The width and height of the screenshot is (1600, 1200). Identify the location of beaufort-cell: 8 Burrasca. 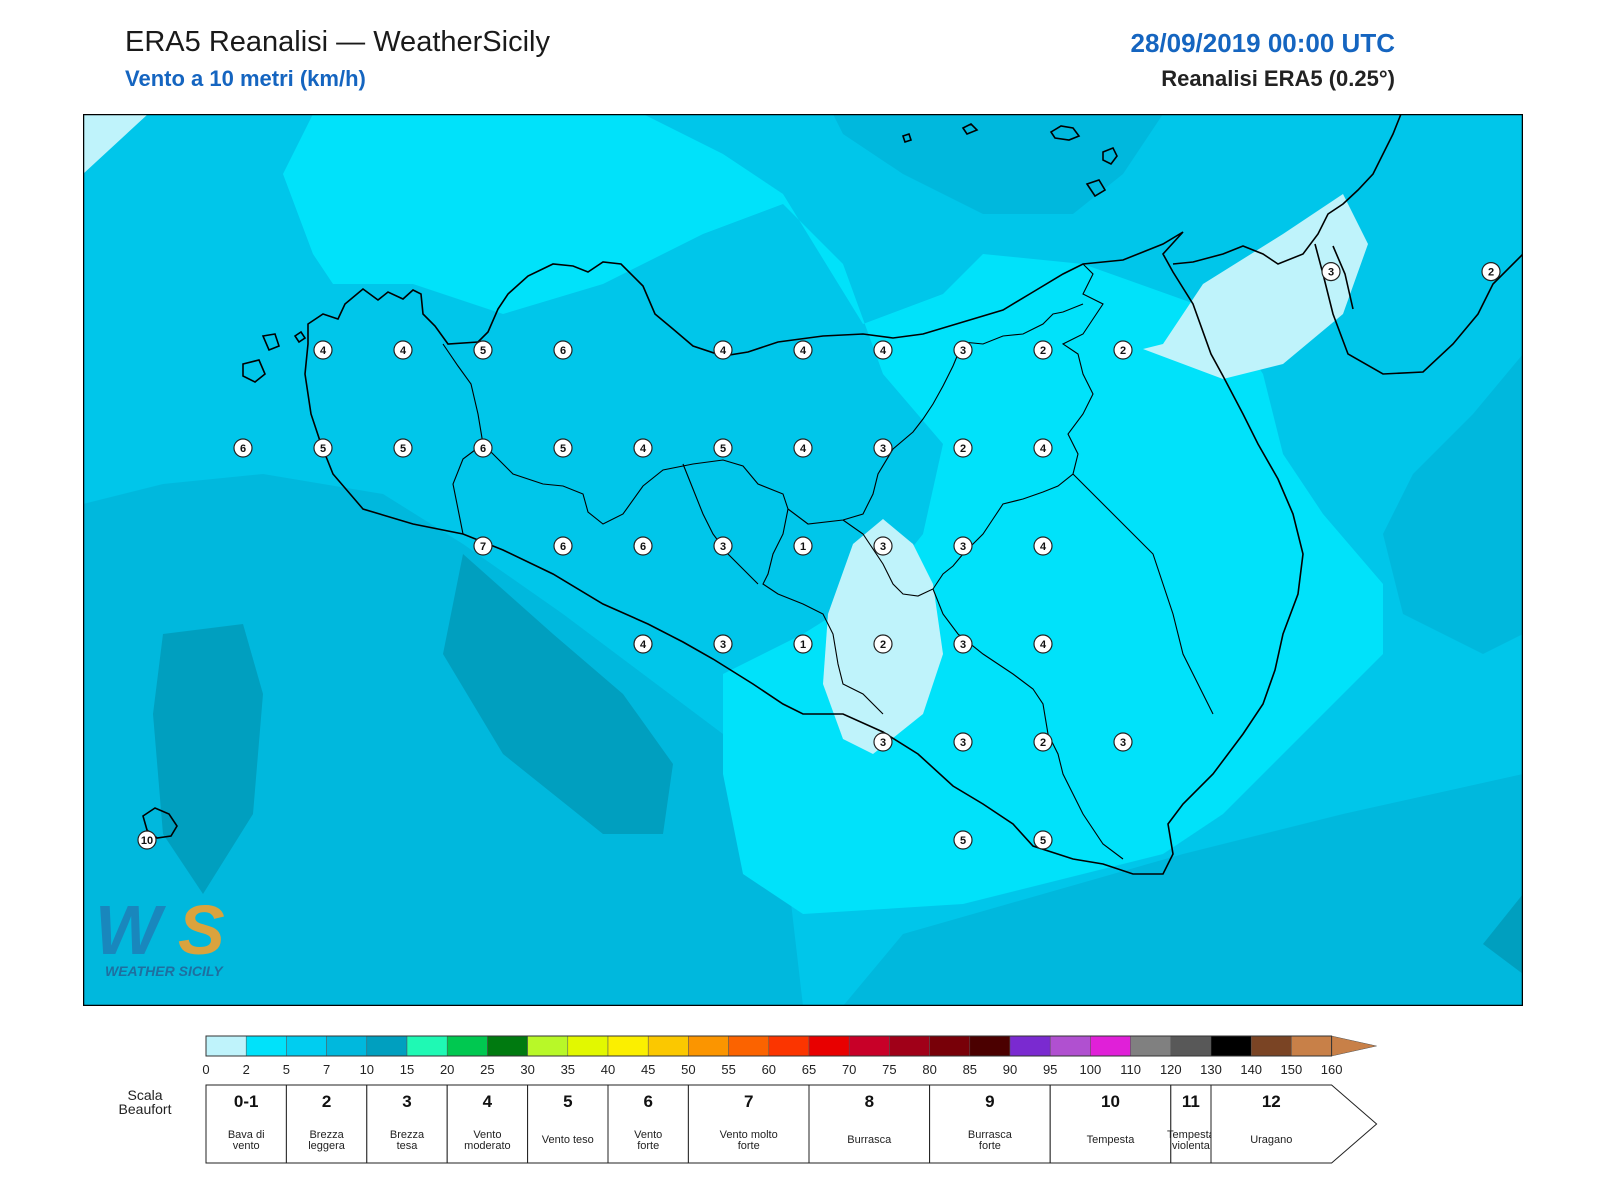
(869, 1124).